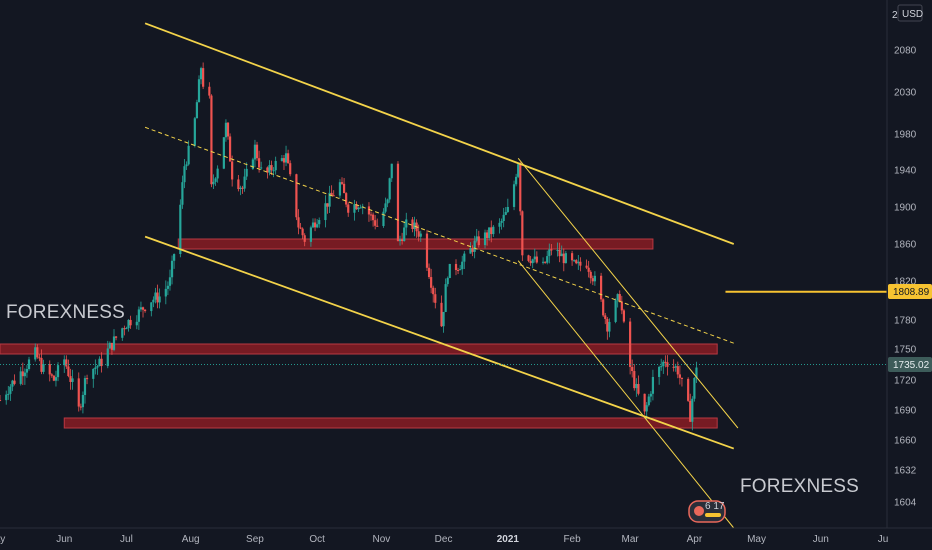 This screenshot has height=550, width=932. What do you see at coordinates (65, 312) in the screenshot?
I see `watermark-left: FOREXNESS` at bounding box center [65, 312].